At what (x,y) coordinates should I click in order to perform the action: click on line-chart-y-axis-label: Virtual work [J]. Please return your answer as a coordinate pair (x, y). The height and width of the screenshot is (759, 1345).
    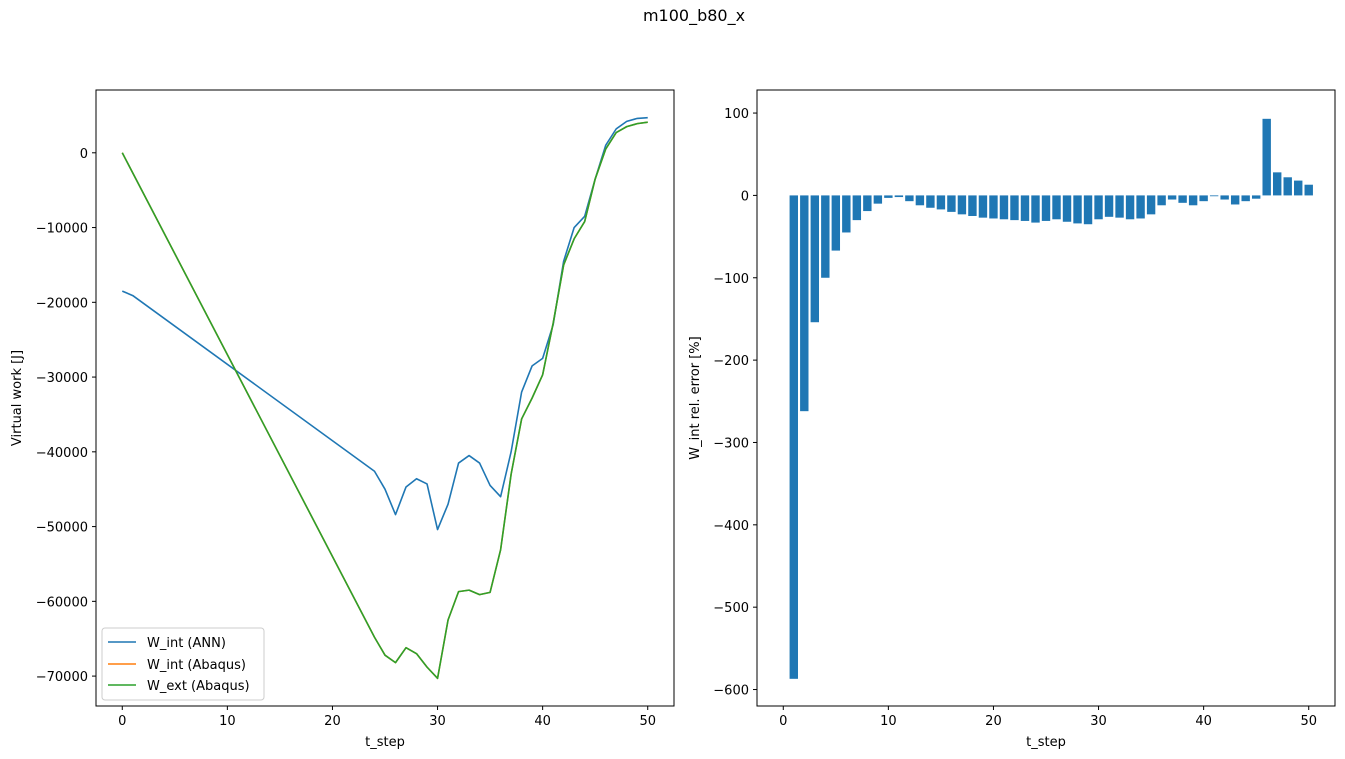
    Looking at the image, I should click on (17, 398).